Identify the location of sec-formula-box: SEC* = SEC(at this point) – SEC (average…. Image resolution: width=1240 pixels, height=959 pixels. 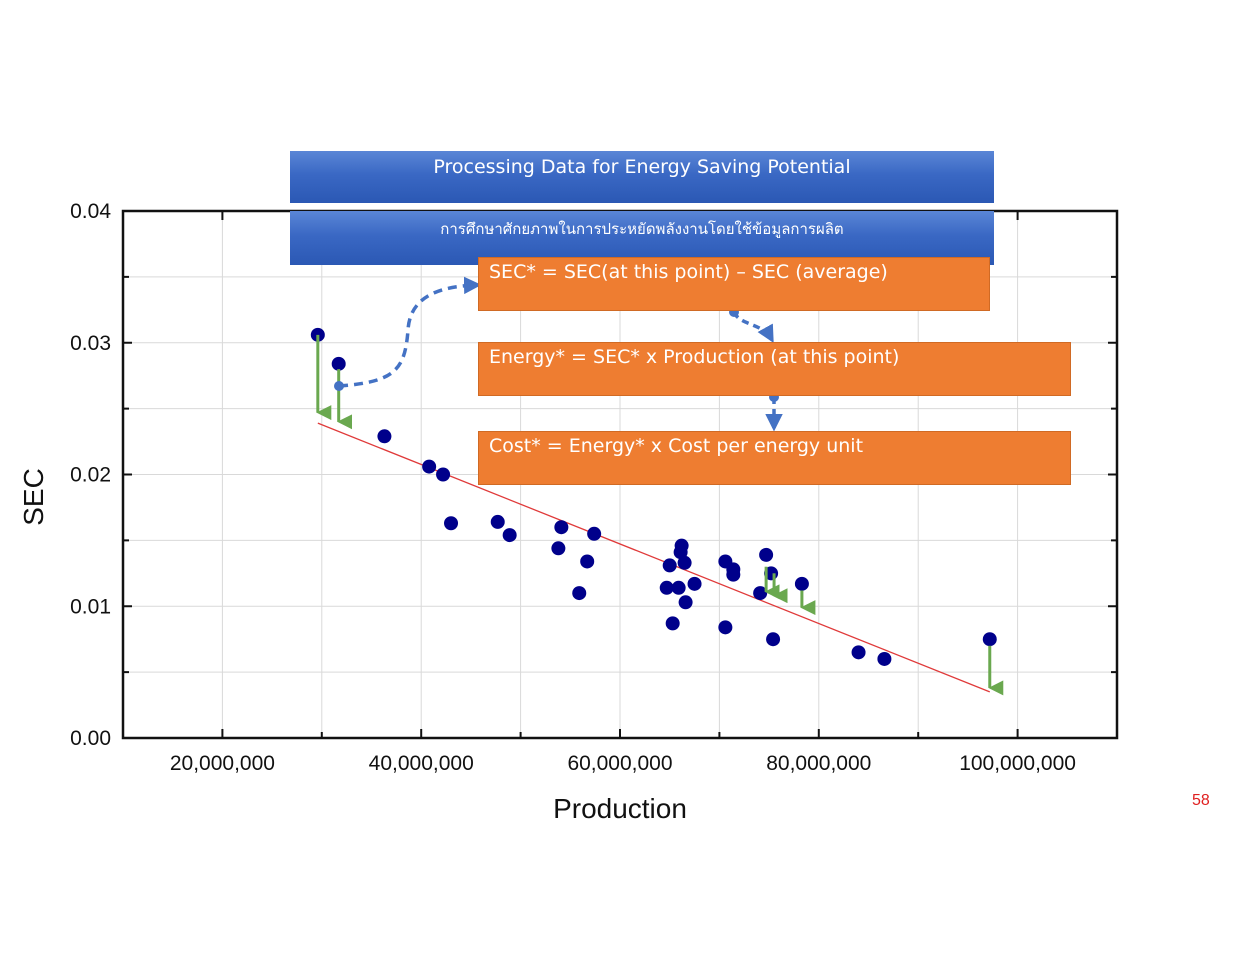
(734, 284).